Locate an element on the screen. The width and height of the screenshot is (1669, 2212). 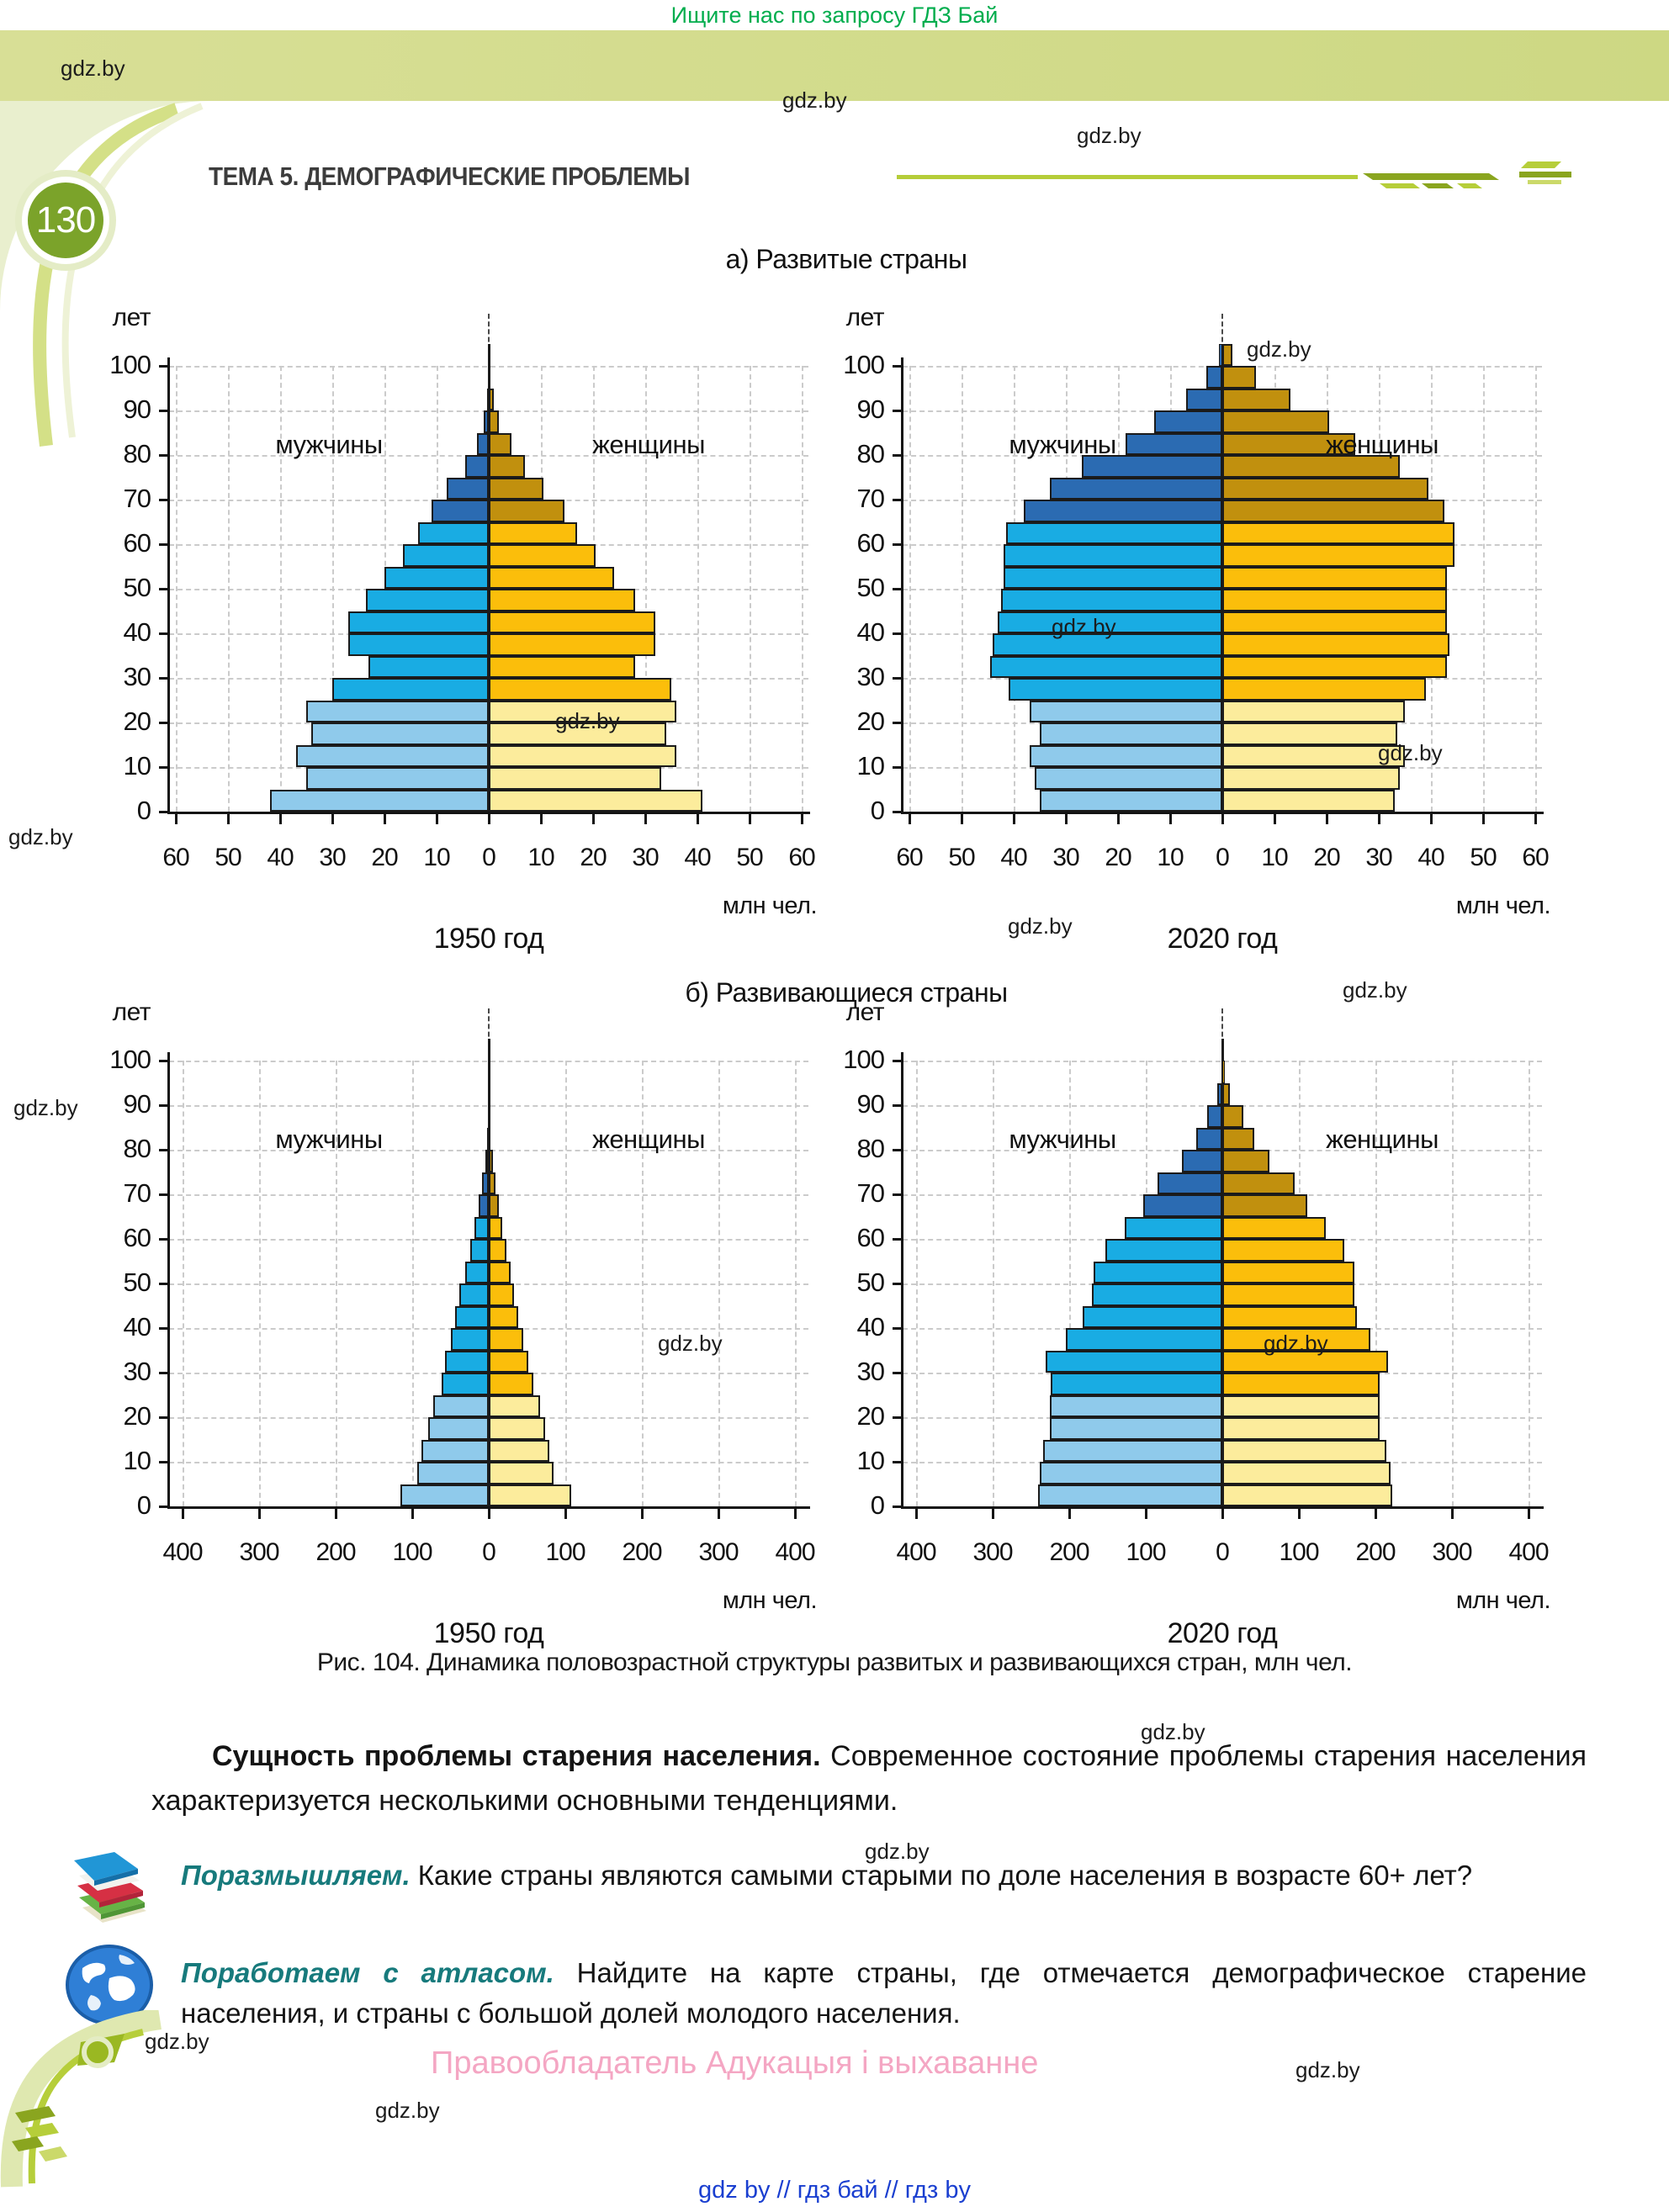
x-axis-label: 40 is located at coordinates (280, 857).